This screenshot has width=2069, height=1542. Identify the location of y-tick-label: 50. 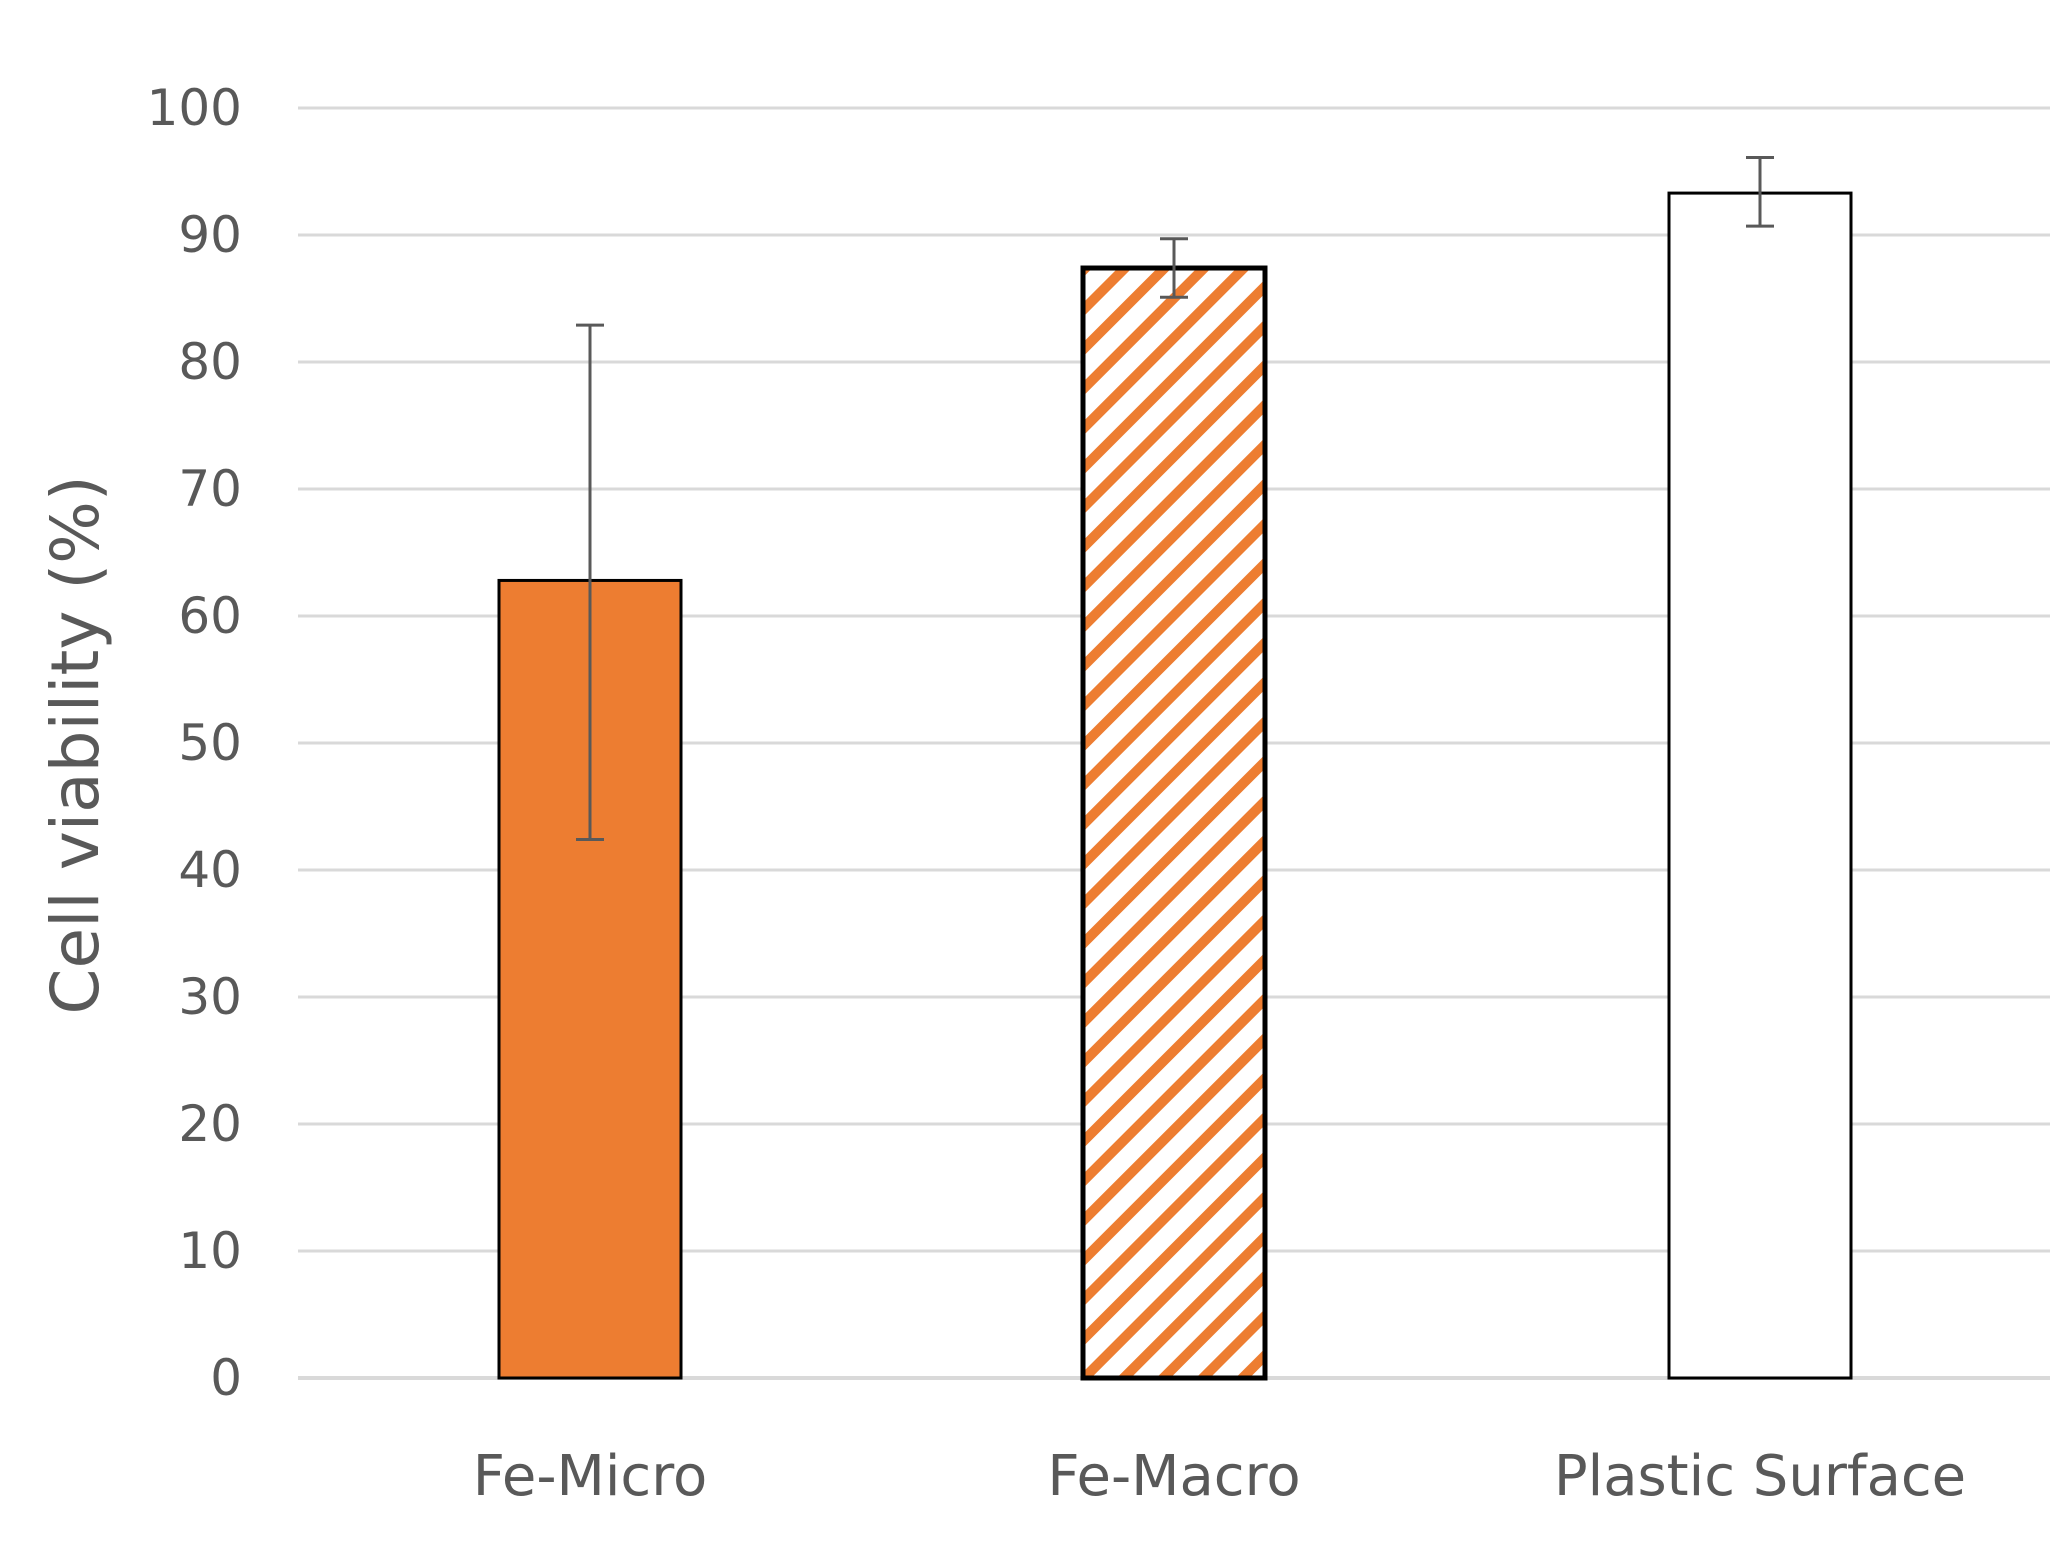
(210, 743).